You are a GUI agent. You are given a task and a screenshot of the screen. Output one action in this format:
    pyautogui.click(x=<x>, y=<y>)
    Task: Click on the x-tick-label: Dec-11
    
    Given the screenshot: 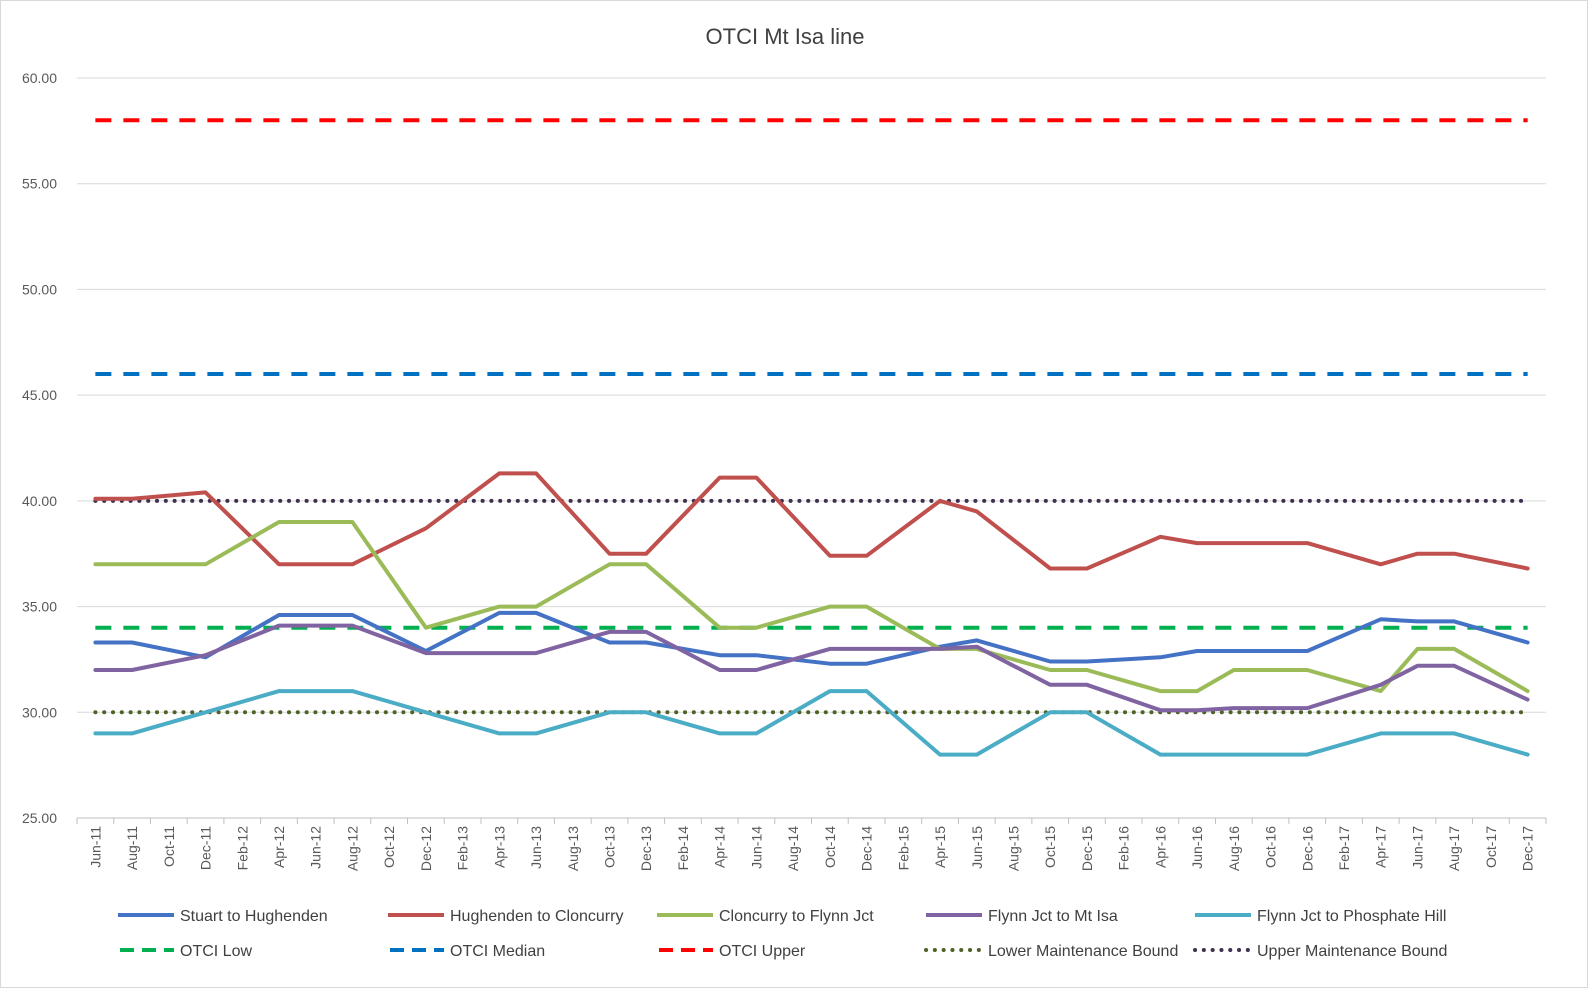 What is the action you would take?
    pyautogui.click(x=206, y=848)
    